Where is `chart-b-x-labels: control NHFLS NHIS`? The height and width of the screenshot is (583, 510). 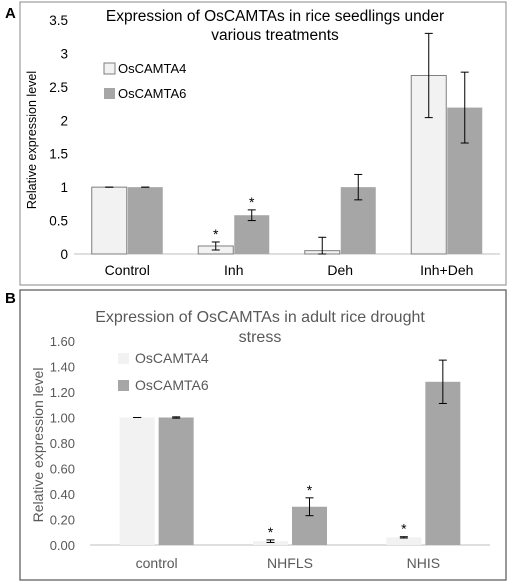
chart-b-x-labels: control NHFLS NHIS is located at coordinates (288, 563).